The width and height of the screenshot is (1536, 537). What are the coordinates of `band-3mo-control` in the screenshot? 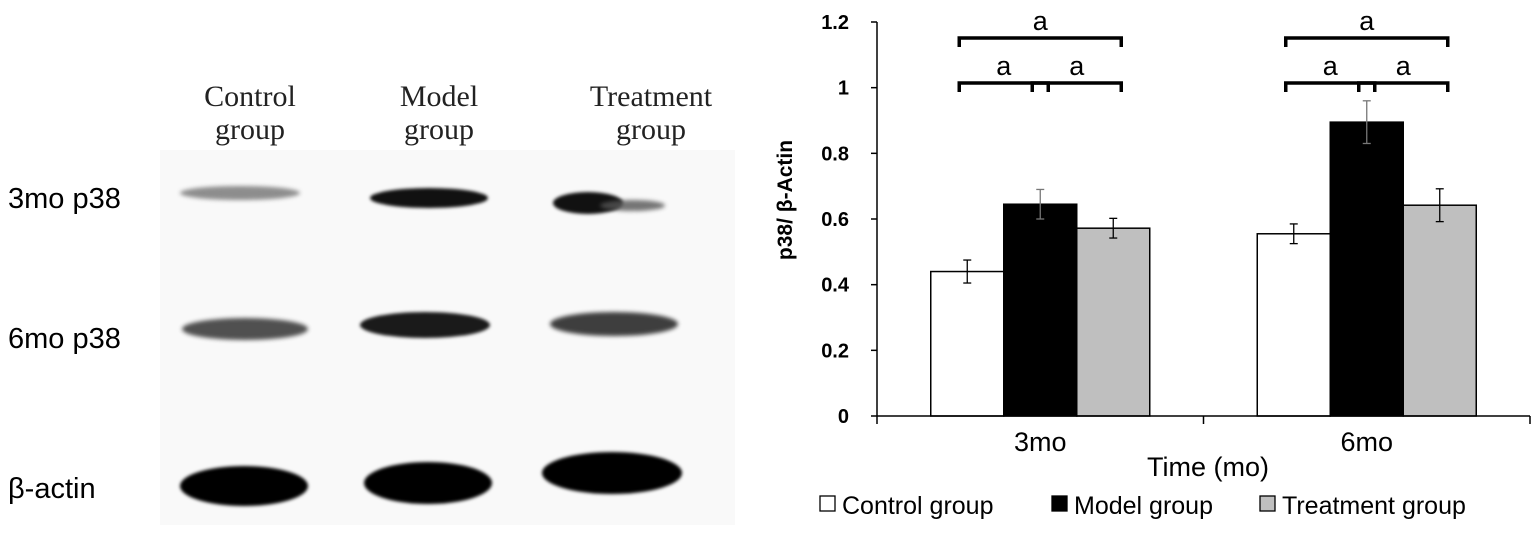 It's located at (240, 193).